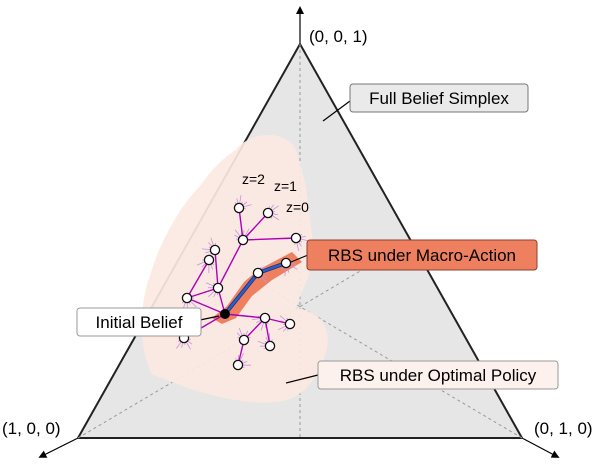 The height and width of the screenshot is (469, 600). Describe the element at coordinates (225, 314) in the screenshot. I see `initial-belief-dot` at that location.